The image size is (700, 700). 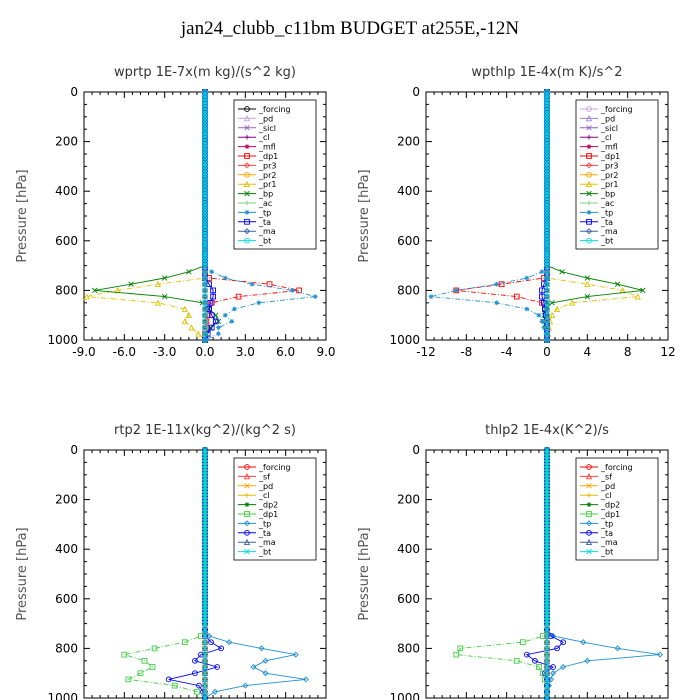 What do you see at coordinates (267, 128) in the screenshot?
I see `legend-entry: _sicl` at bounding box center [267, 128].